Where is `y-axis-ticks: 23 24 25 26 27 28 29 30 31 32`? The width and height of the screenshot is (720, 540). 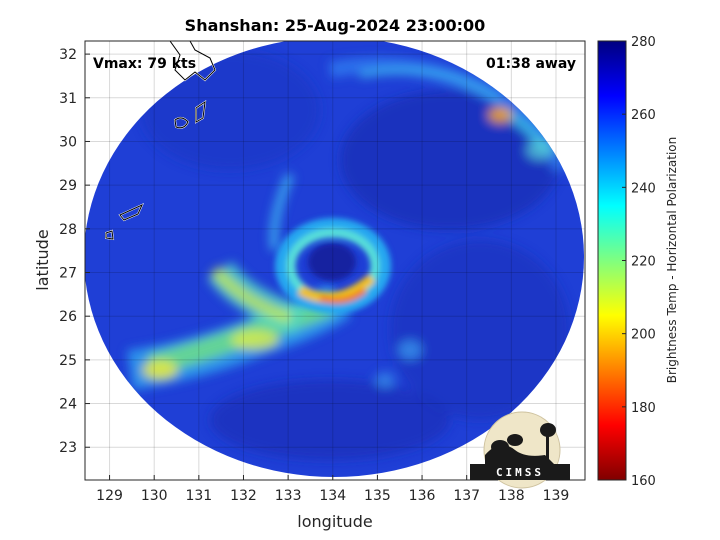 y-axis-ticks: 23 24 25 26 27 28 29 30 31 32 is located at coordinates (74, 251).